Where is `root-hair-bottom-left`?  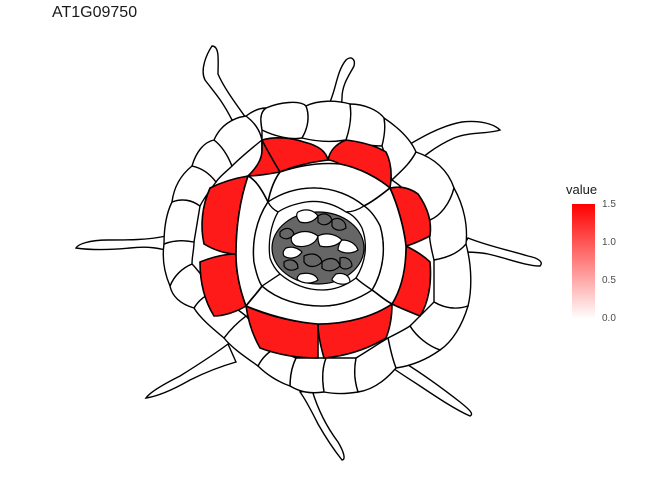
root-hair-bottom-left is located at coordinates (190, 370).